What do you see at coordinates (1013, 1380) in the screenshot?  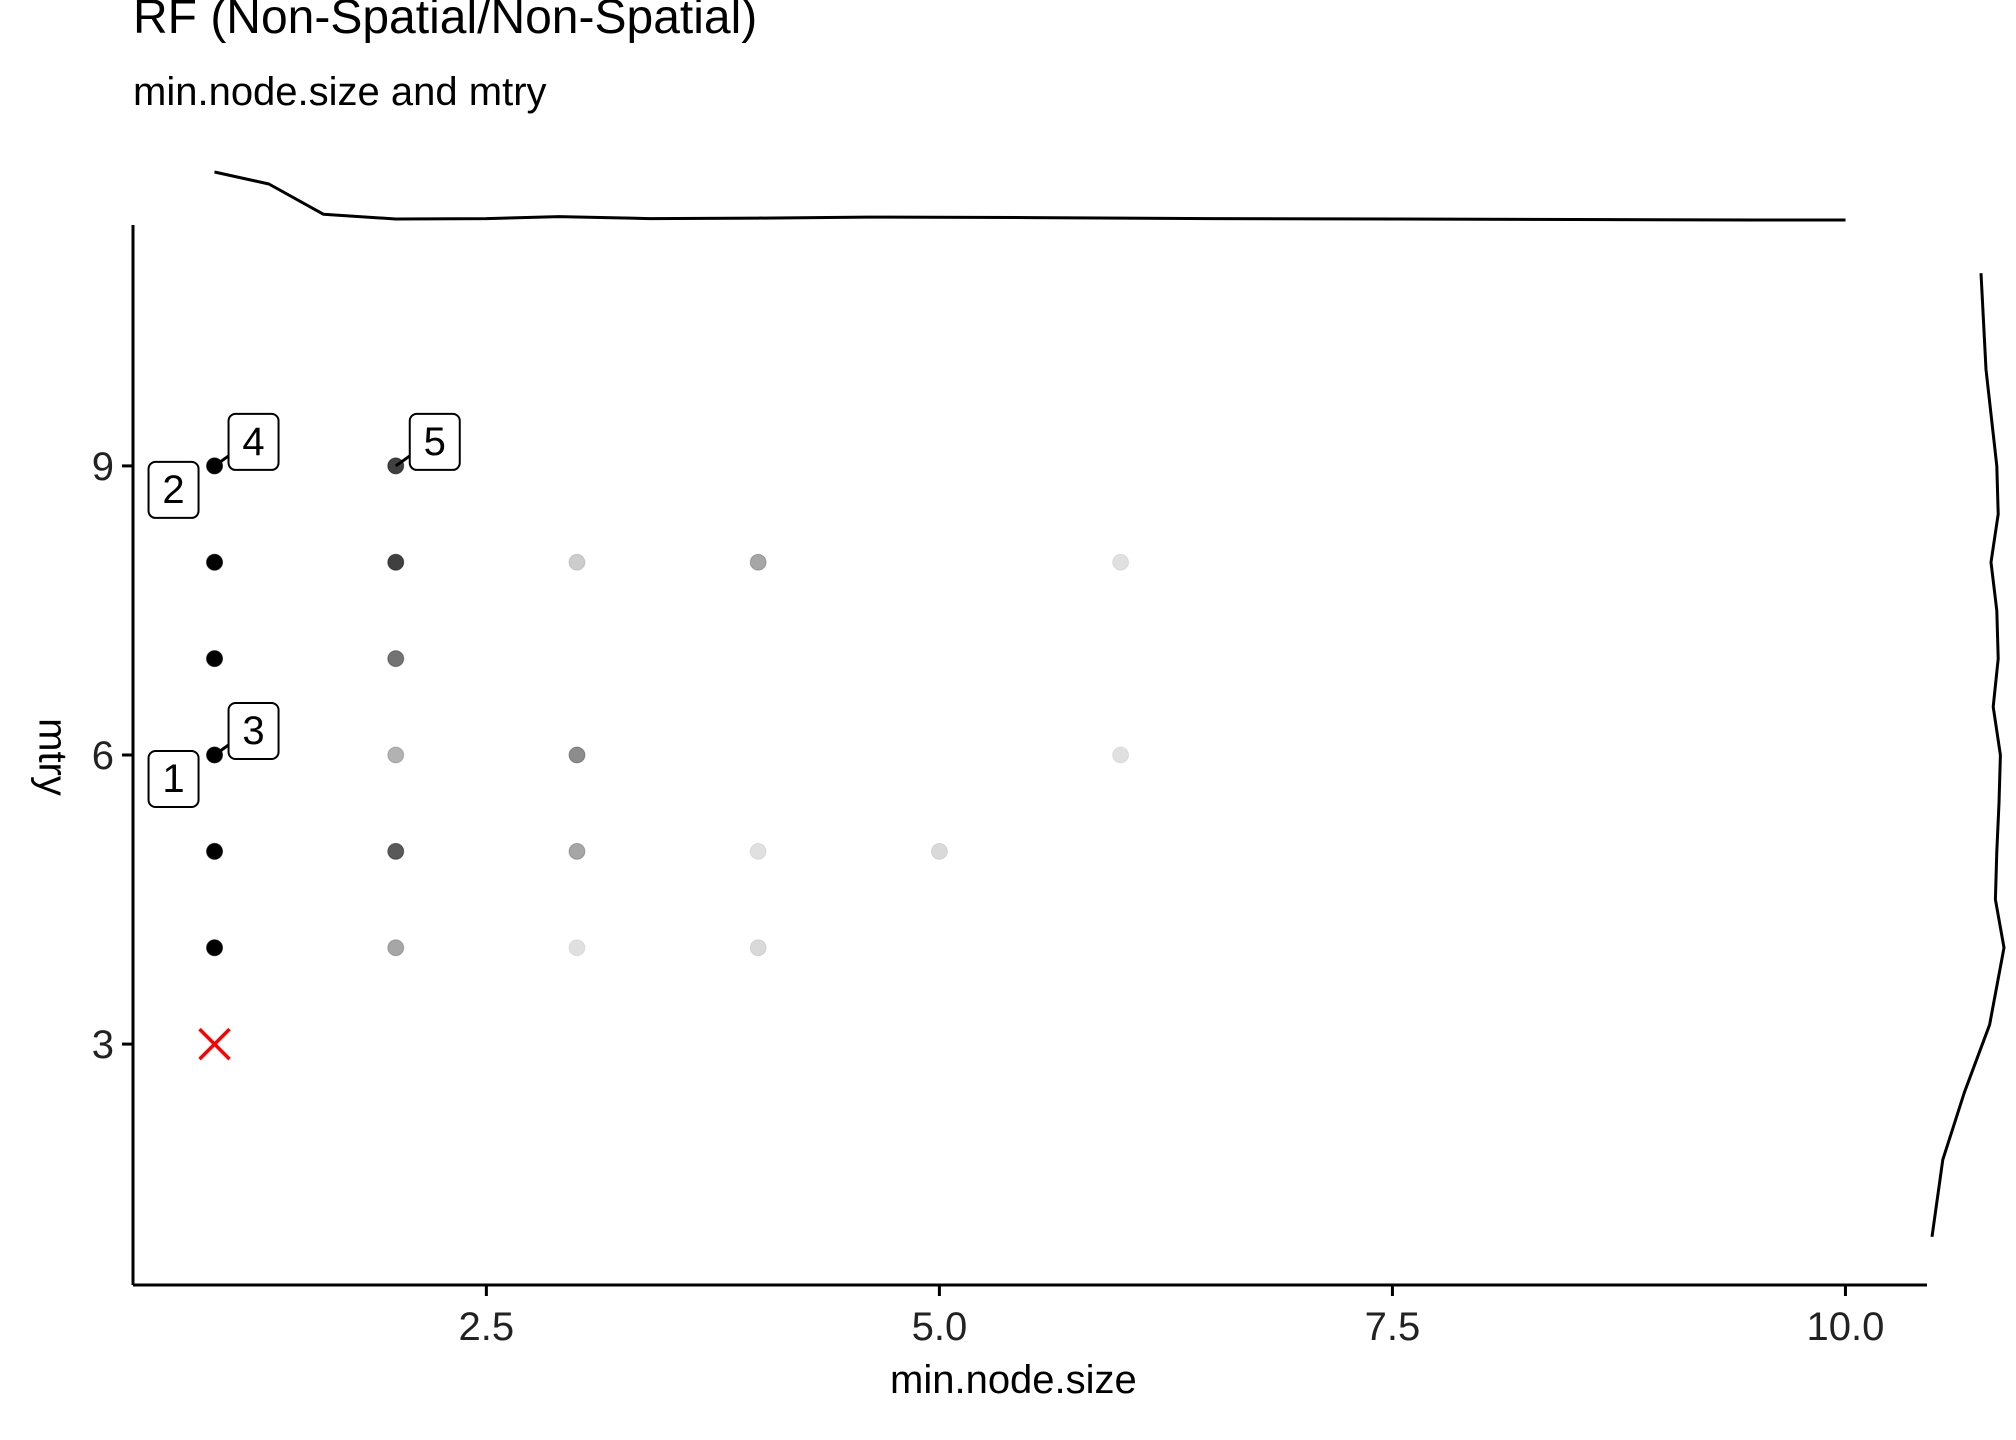 I see `x-axis-title: min.node.size` at bounding box center [1013, 1380].